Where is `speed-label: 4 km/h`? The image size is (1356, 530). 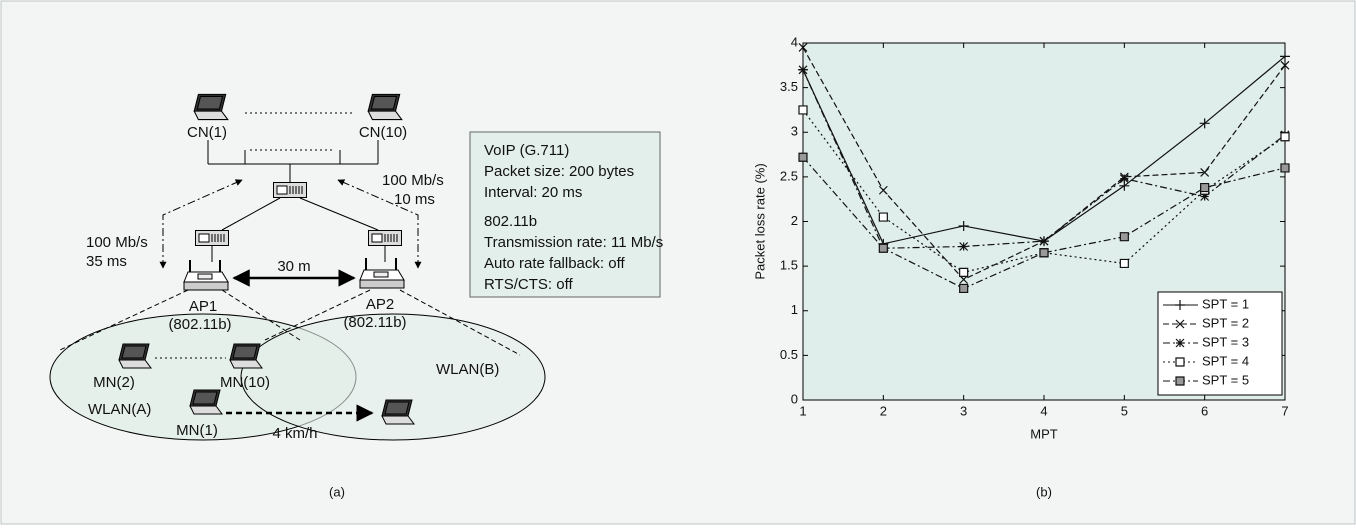
speed-label: 4 km/h is located at coordinates (294, 433).